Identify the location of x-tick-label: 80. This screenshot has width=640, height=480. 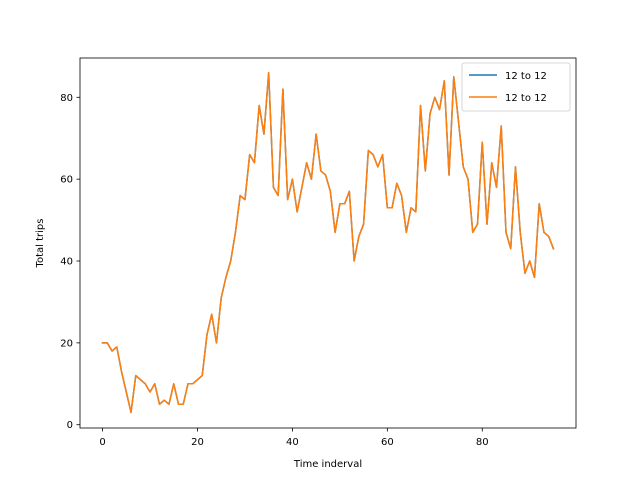
(482, 442).